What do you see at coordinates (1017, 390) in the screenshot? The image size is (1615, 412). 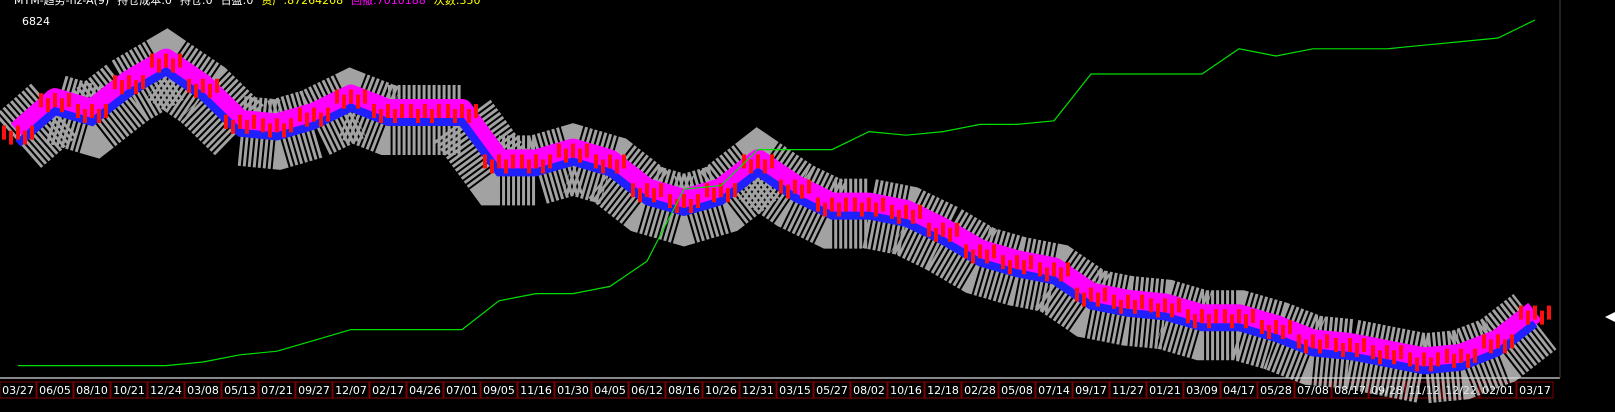 I see `x-tick-label: 05/08` at bounding box center [1017, 390].